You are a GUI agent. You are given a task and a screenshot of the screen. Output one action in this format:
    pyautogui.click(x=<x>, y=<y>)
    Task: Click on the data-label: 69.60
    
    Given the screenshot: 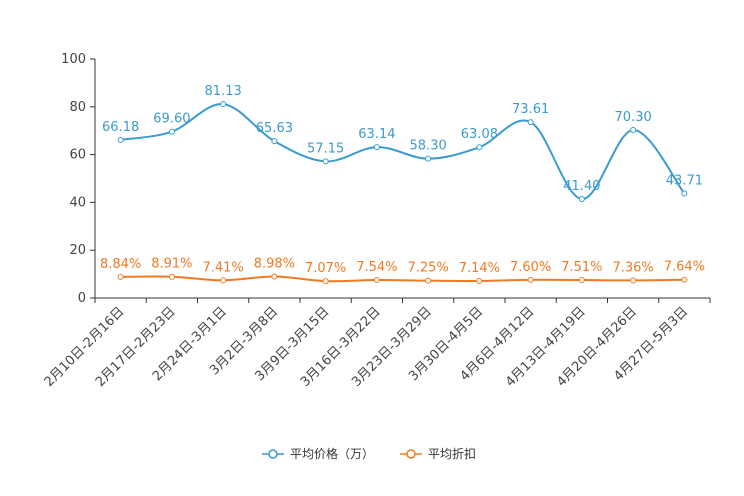 What is the action you would take?
    pyautogui.click(x=171, y=119)
    